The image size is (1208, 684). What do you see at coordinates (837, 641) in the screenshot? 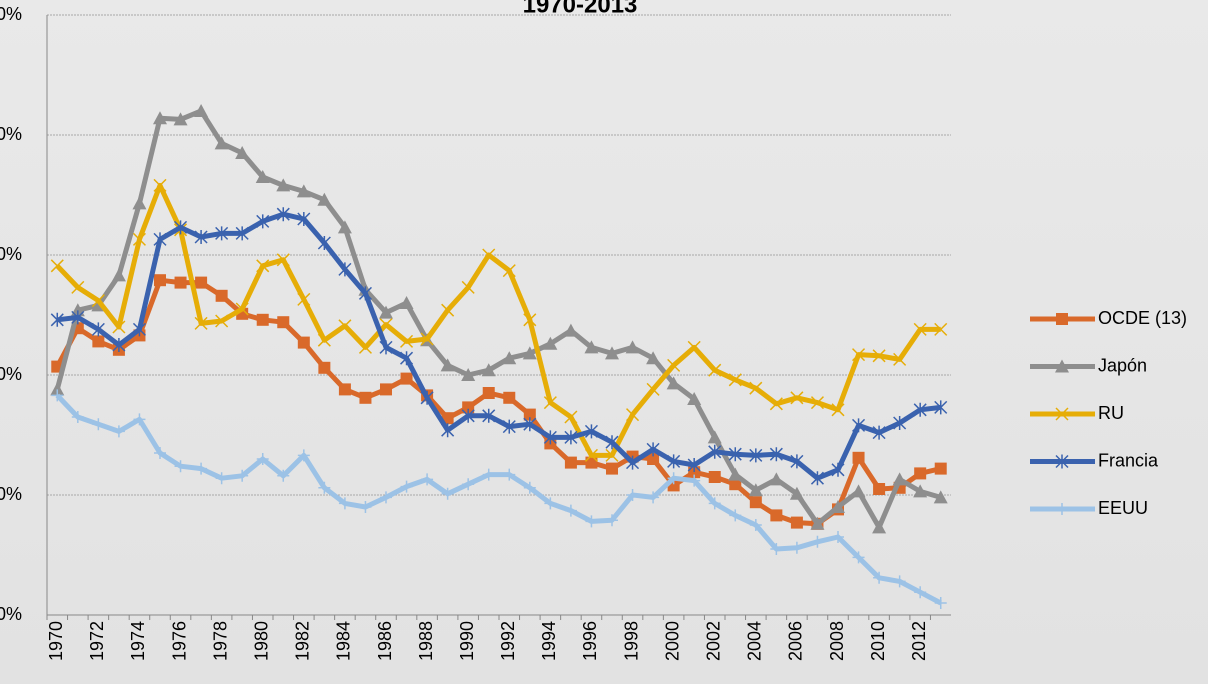
I see `x-tick-label: 2008` at bounding box center [837, 641].